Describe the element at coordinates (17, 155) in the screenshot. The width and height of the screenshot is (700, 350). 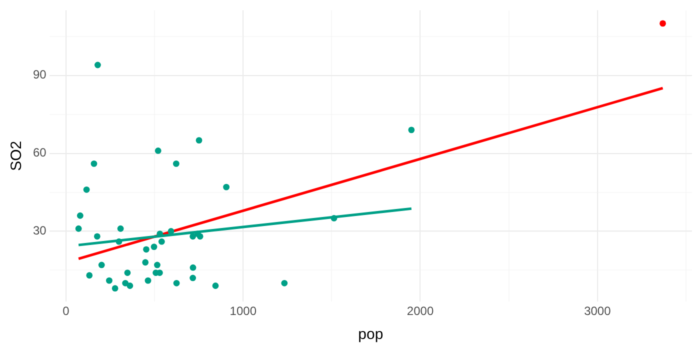
I see `y-axis-title: SO2` at that location.